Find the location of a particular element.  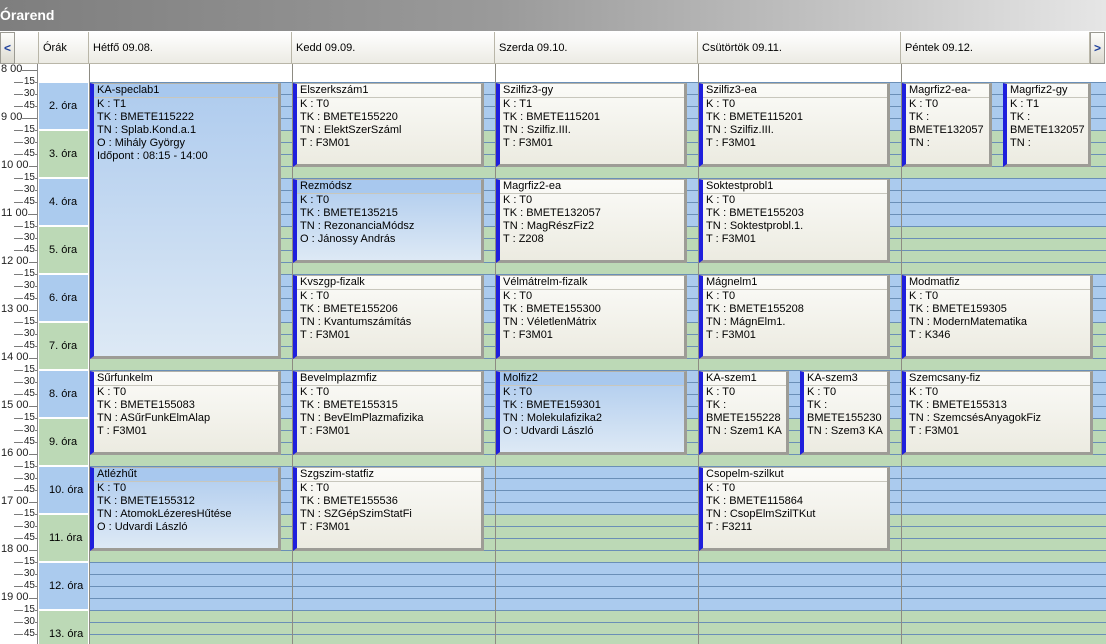

event-card: Szilfiz3-ea K : T0 TK : BMETE115201 TN is located at coordinates (794, 124).